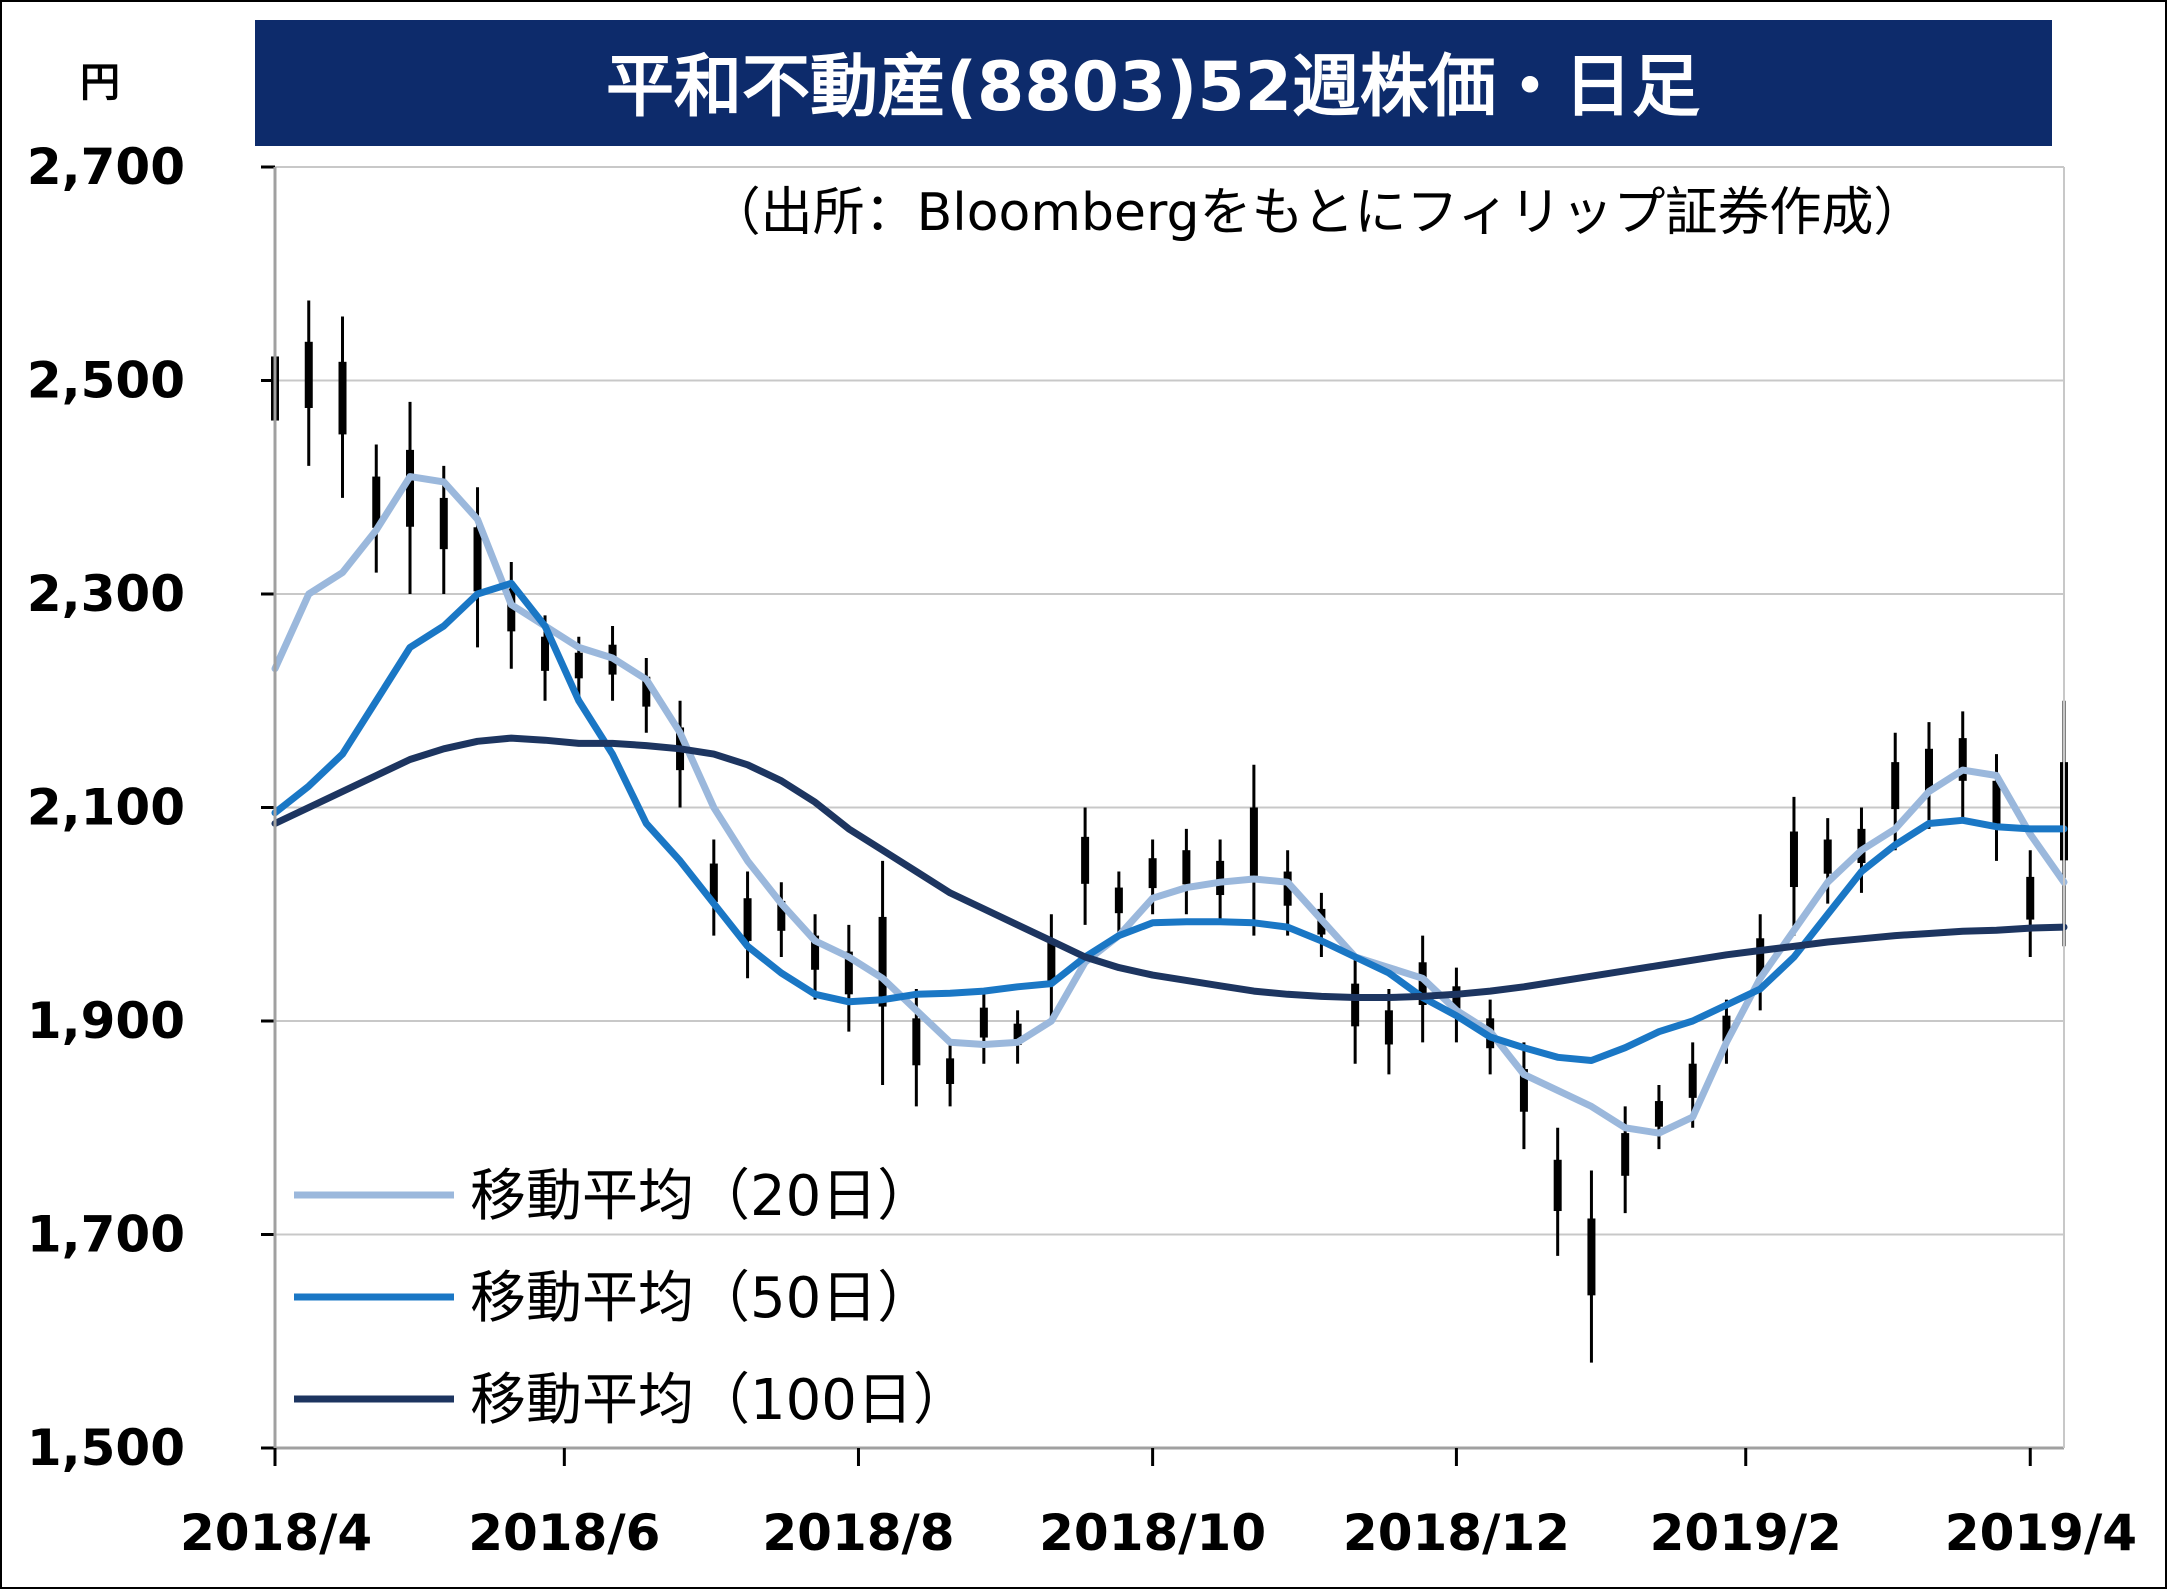  What do you see at coordinates (106, 167) in the screenshot?
I see `y-tick-label: 2,700` at bounding box center [106, 167].